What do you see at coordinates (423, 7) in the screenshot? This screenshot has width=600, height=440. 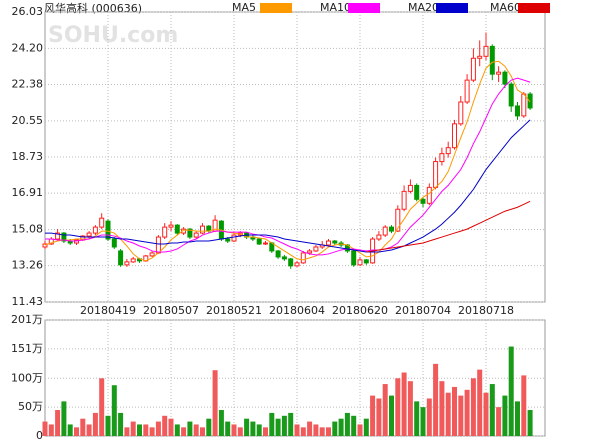 I see `legend-label: MA20` at bounding box center [423, 7].